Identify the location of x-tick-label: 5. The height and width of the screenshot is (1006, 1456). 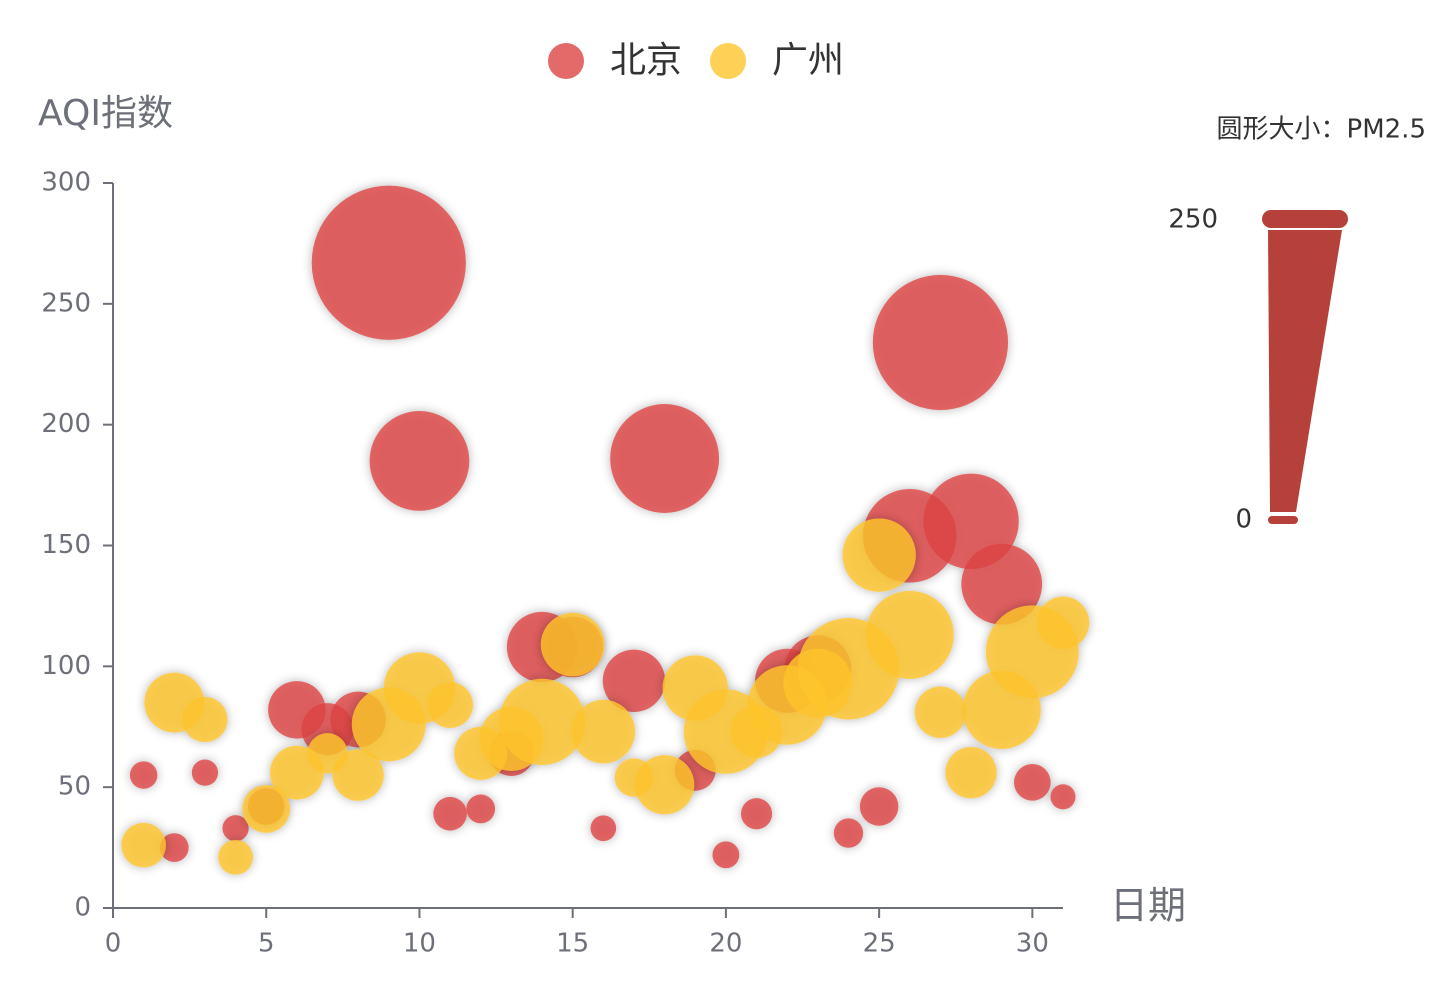
(266, 944).